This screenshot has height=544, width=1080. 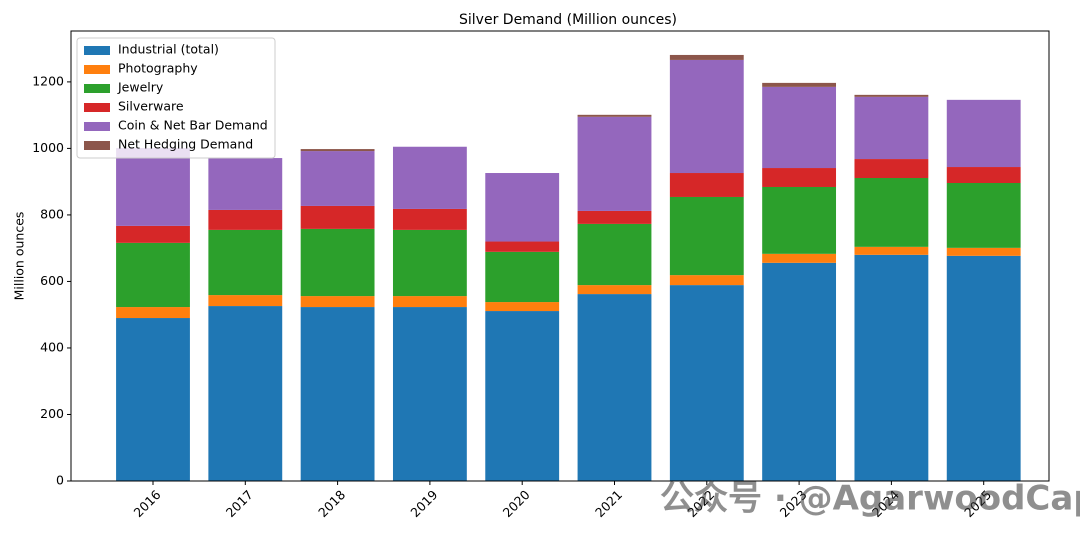 What do you see at coordinates (52, 213) in the screenshot?
I see `y-tick-label: 800` at bounding box center [52, 213].